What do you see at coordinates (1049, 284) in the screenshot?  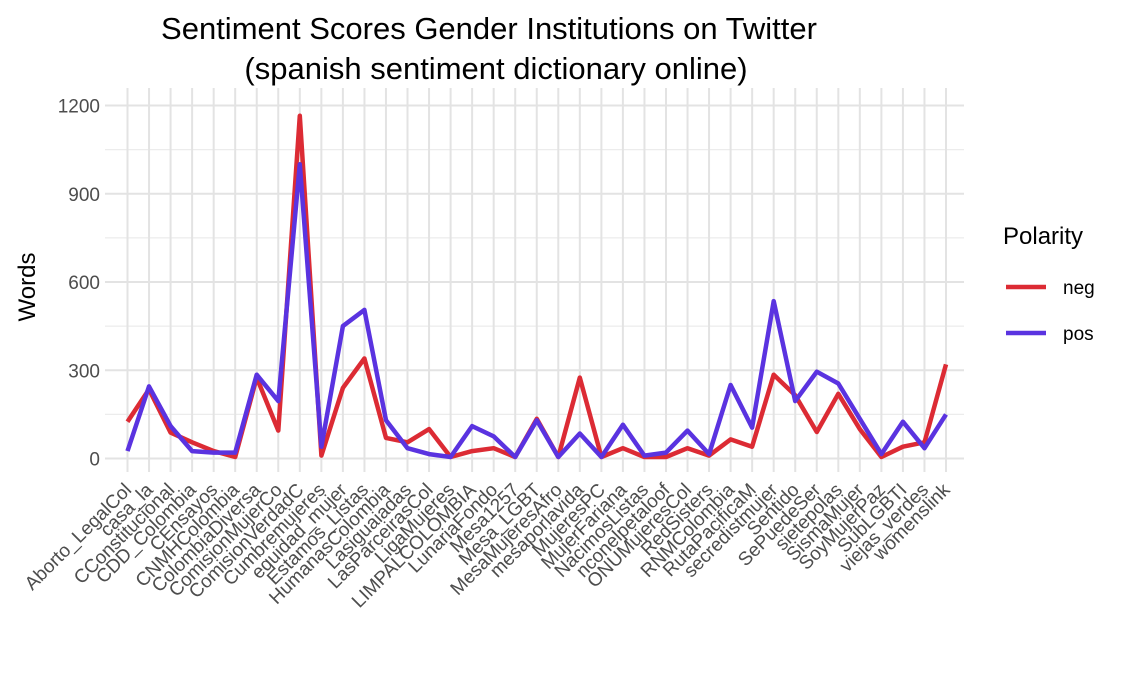 I see `legend: Polarity neg pos` at bounding box center [1049, 284].